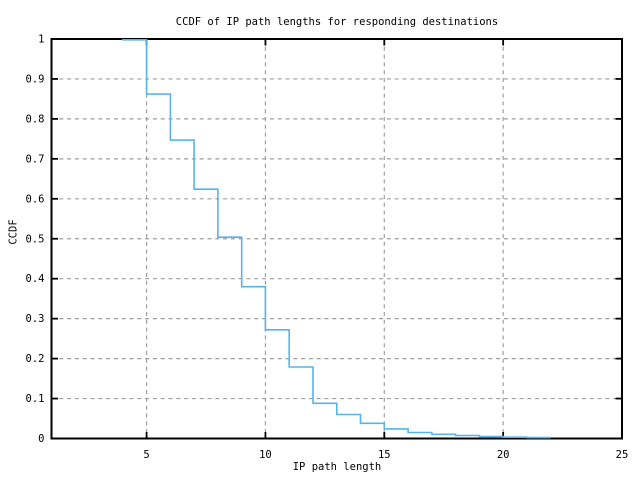  I want to click on x-tick-label-5: 5, so click(146, 455).